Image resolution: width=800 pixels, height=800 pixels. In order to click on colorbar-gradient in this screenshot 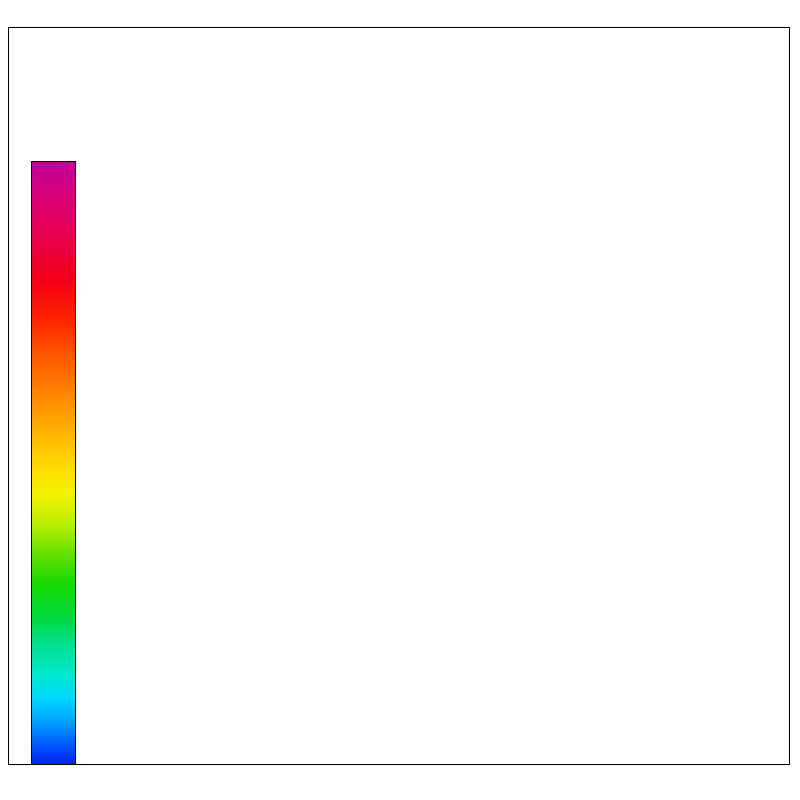, I will do `click(53, 463)`.